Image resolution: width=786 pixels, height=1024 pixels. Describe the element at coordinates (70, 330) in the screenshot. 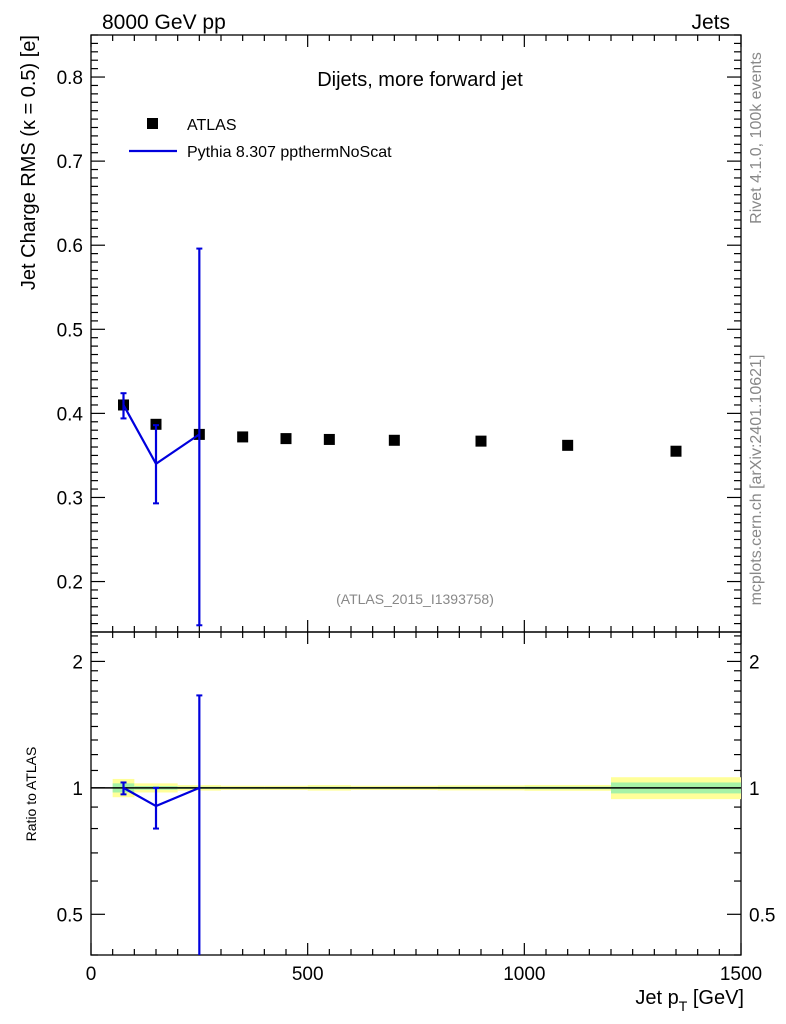

I see `y-tick-label: 0.5` at that location.